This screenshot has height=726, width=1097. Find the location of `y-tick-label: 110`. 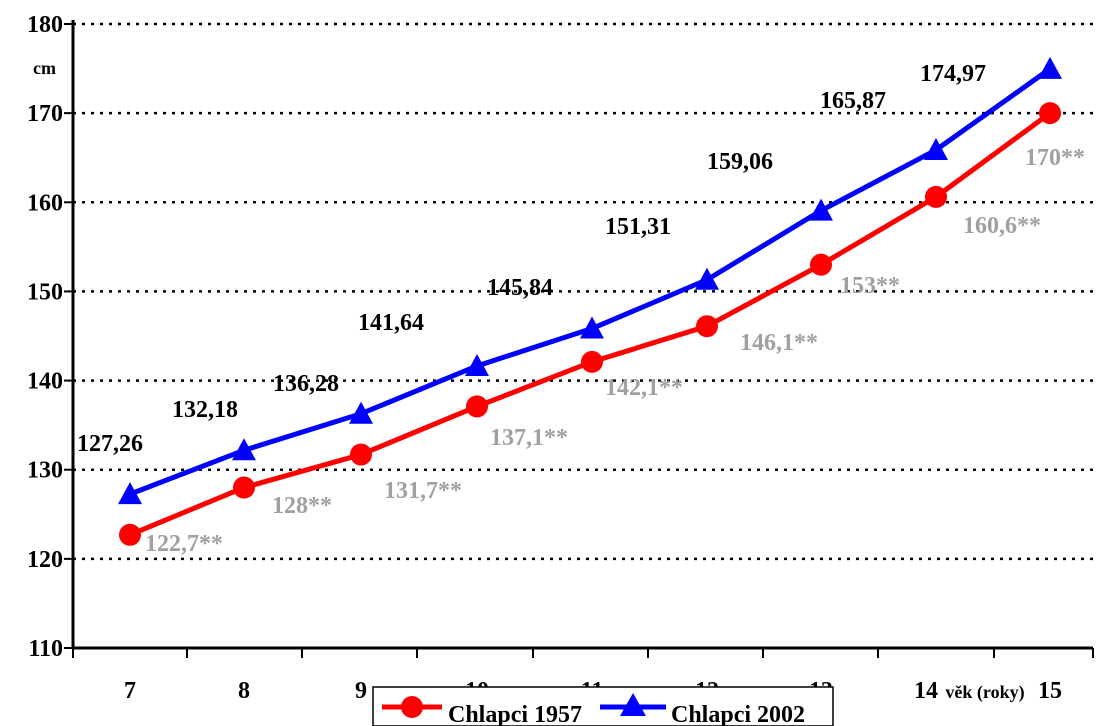

y-tick-label: 110 is located at coordinates (45, 649).